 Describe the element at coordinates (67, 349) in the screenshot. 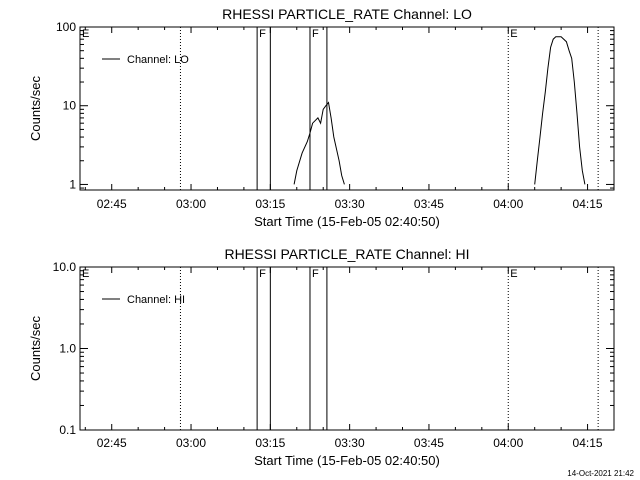

I see `y-tick-label: 1.0` at that location.